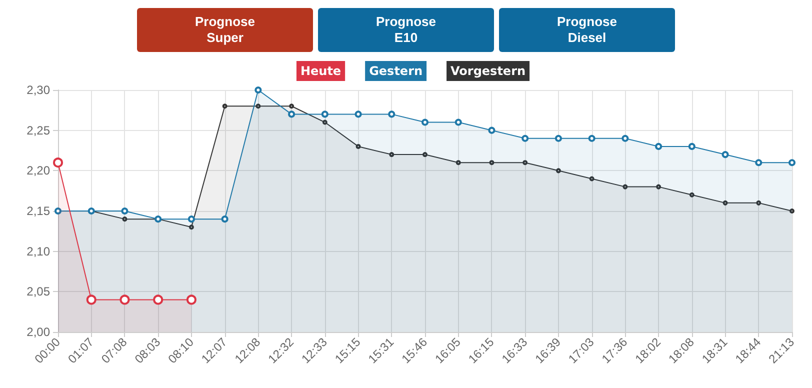  Describe the element at coordinates (225, 30) in the screenshot. I see `text: Prognose Super` at that location.